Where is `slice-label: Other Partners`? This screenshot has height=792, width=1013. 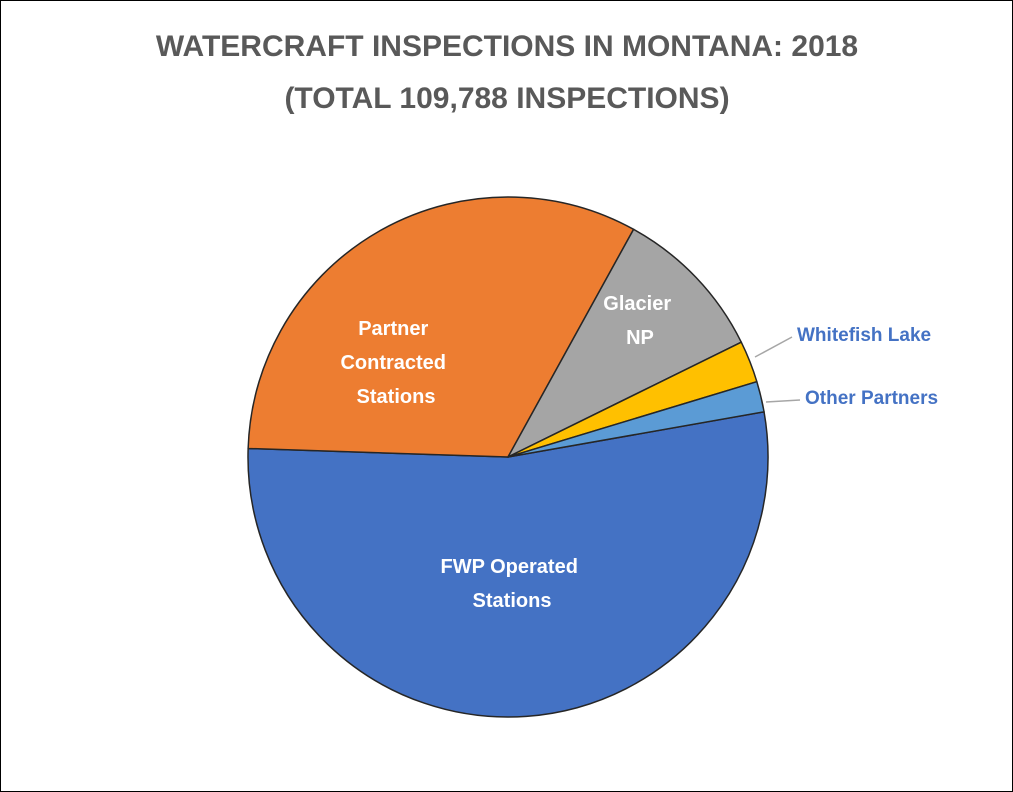 slice-label: Other Partners is located at coordinates (871, 398).